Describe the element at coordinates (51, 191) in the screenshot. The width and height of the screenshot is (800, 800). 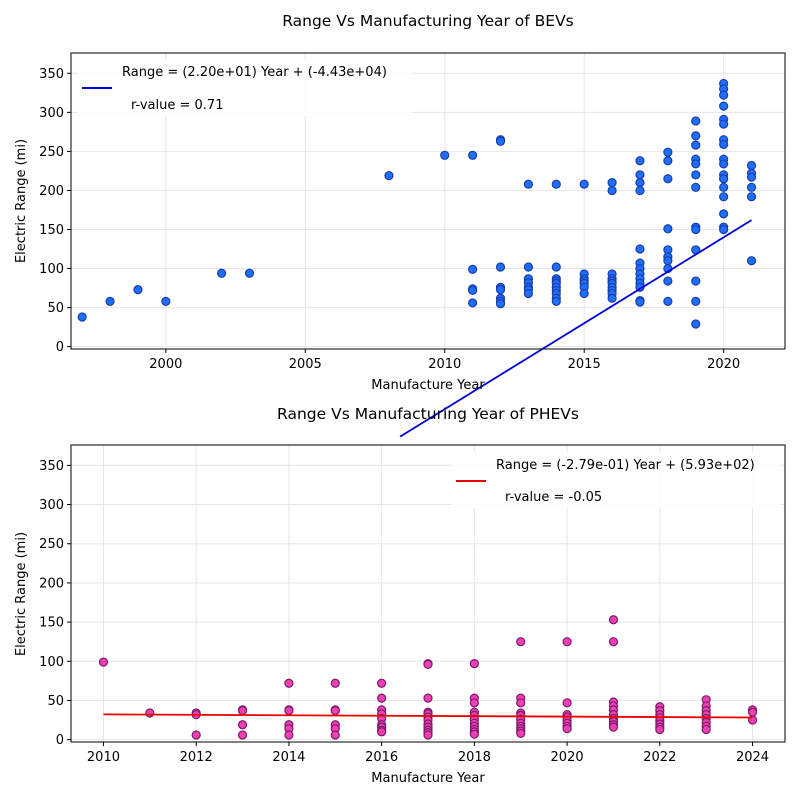
I see `bev-y-tick-label: 200` at that location.